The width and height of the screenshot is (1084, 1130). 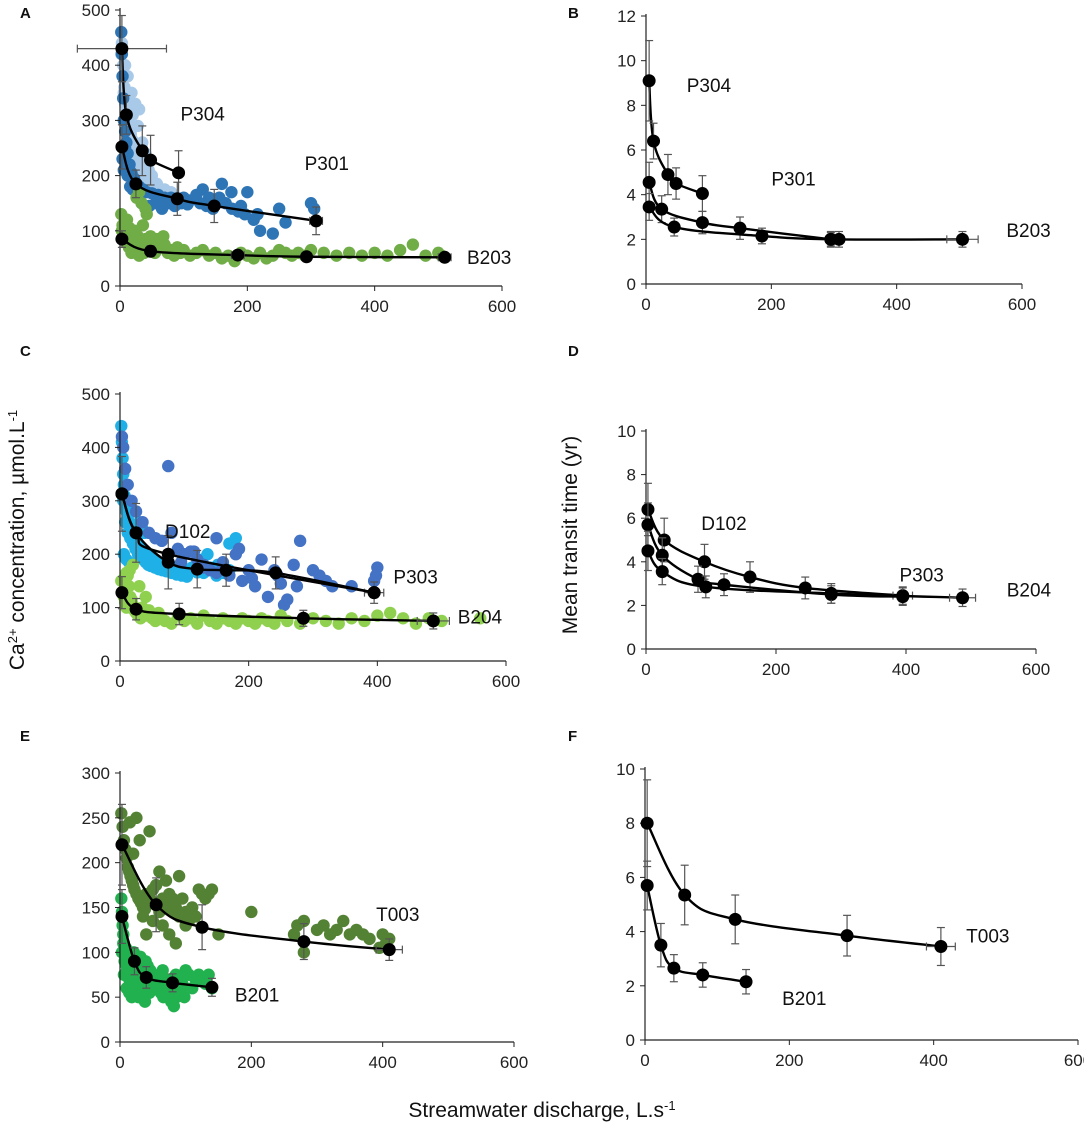 I want to click on series-p301, so click(x=219, y=180).